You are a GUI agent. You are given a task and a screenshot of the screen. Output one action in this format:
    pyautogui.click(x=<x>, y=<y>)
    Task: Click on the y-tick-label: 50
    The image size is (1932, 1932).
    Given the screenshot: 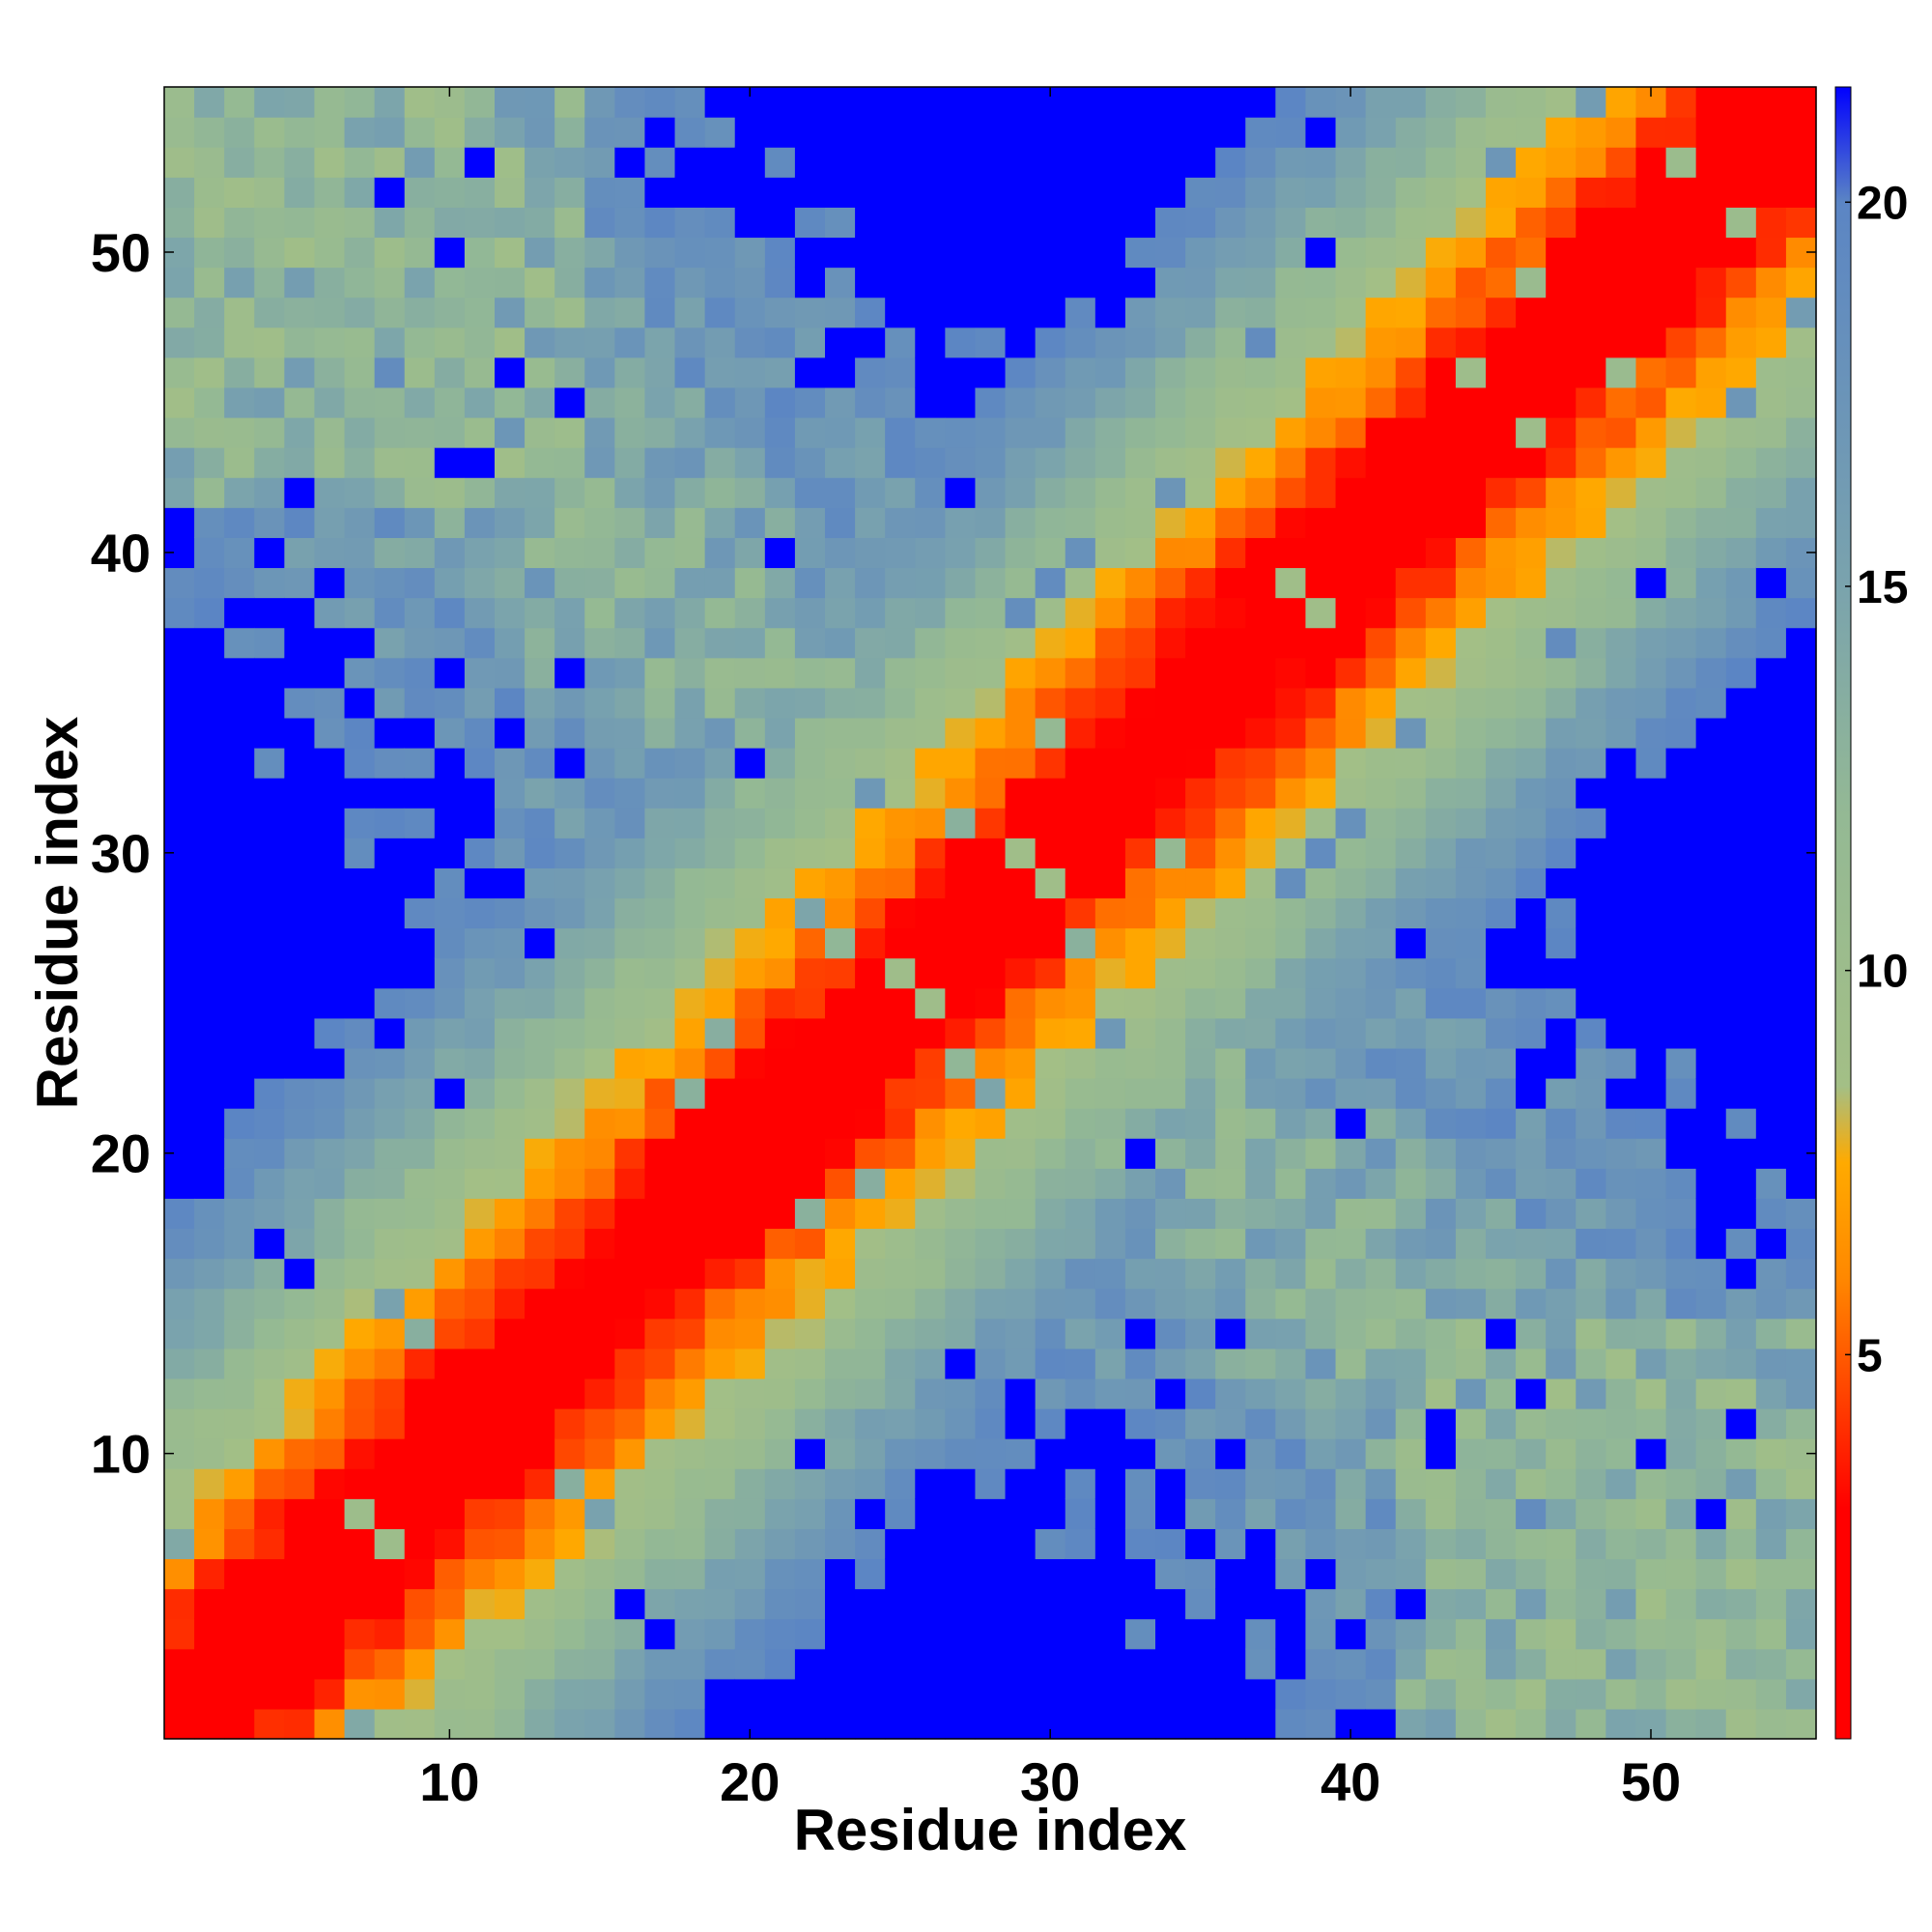 What is the action you would take?
    pyautogui.click(x=121, y=252)
    